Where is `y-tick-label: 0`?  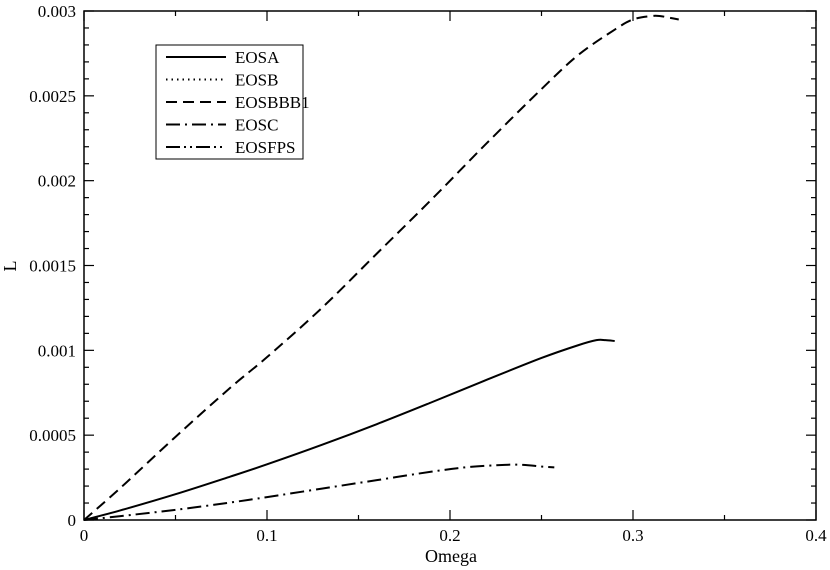
y-tick-label: 0 is located at coordinates (72, 520).